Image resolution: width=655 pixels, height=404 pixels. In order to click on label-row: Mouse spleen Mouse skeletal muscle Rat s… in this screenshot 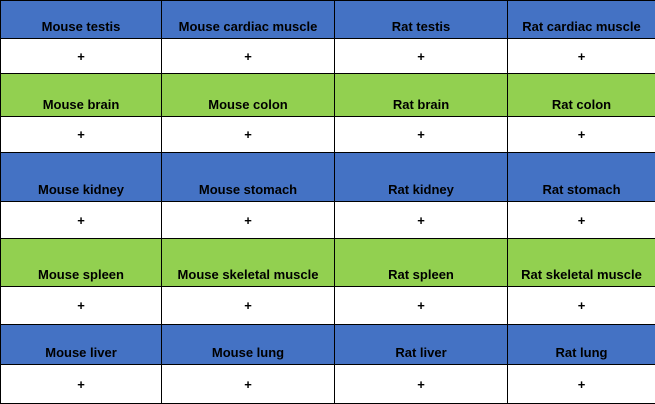, I will do `click(328, 263)`.